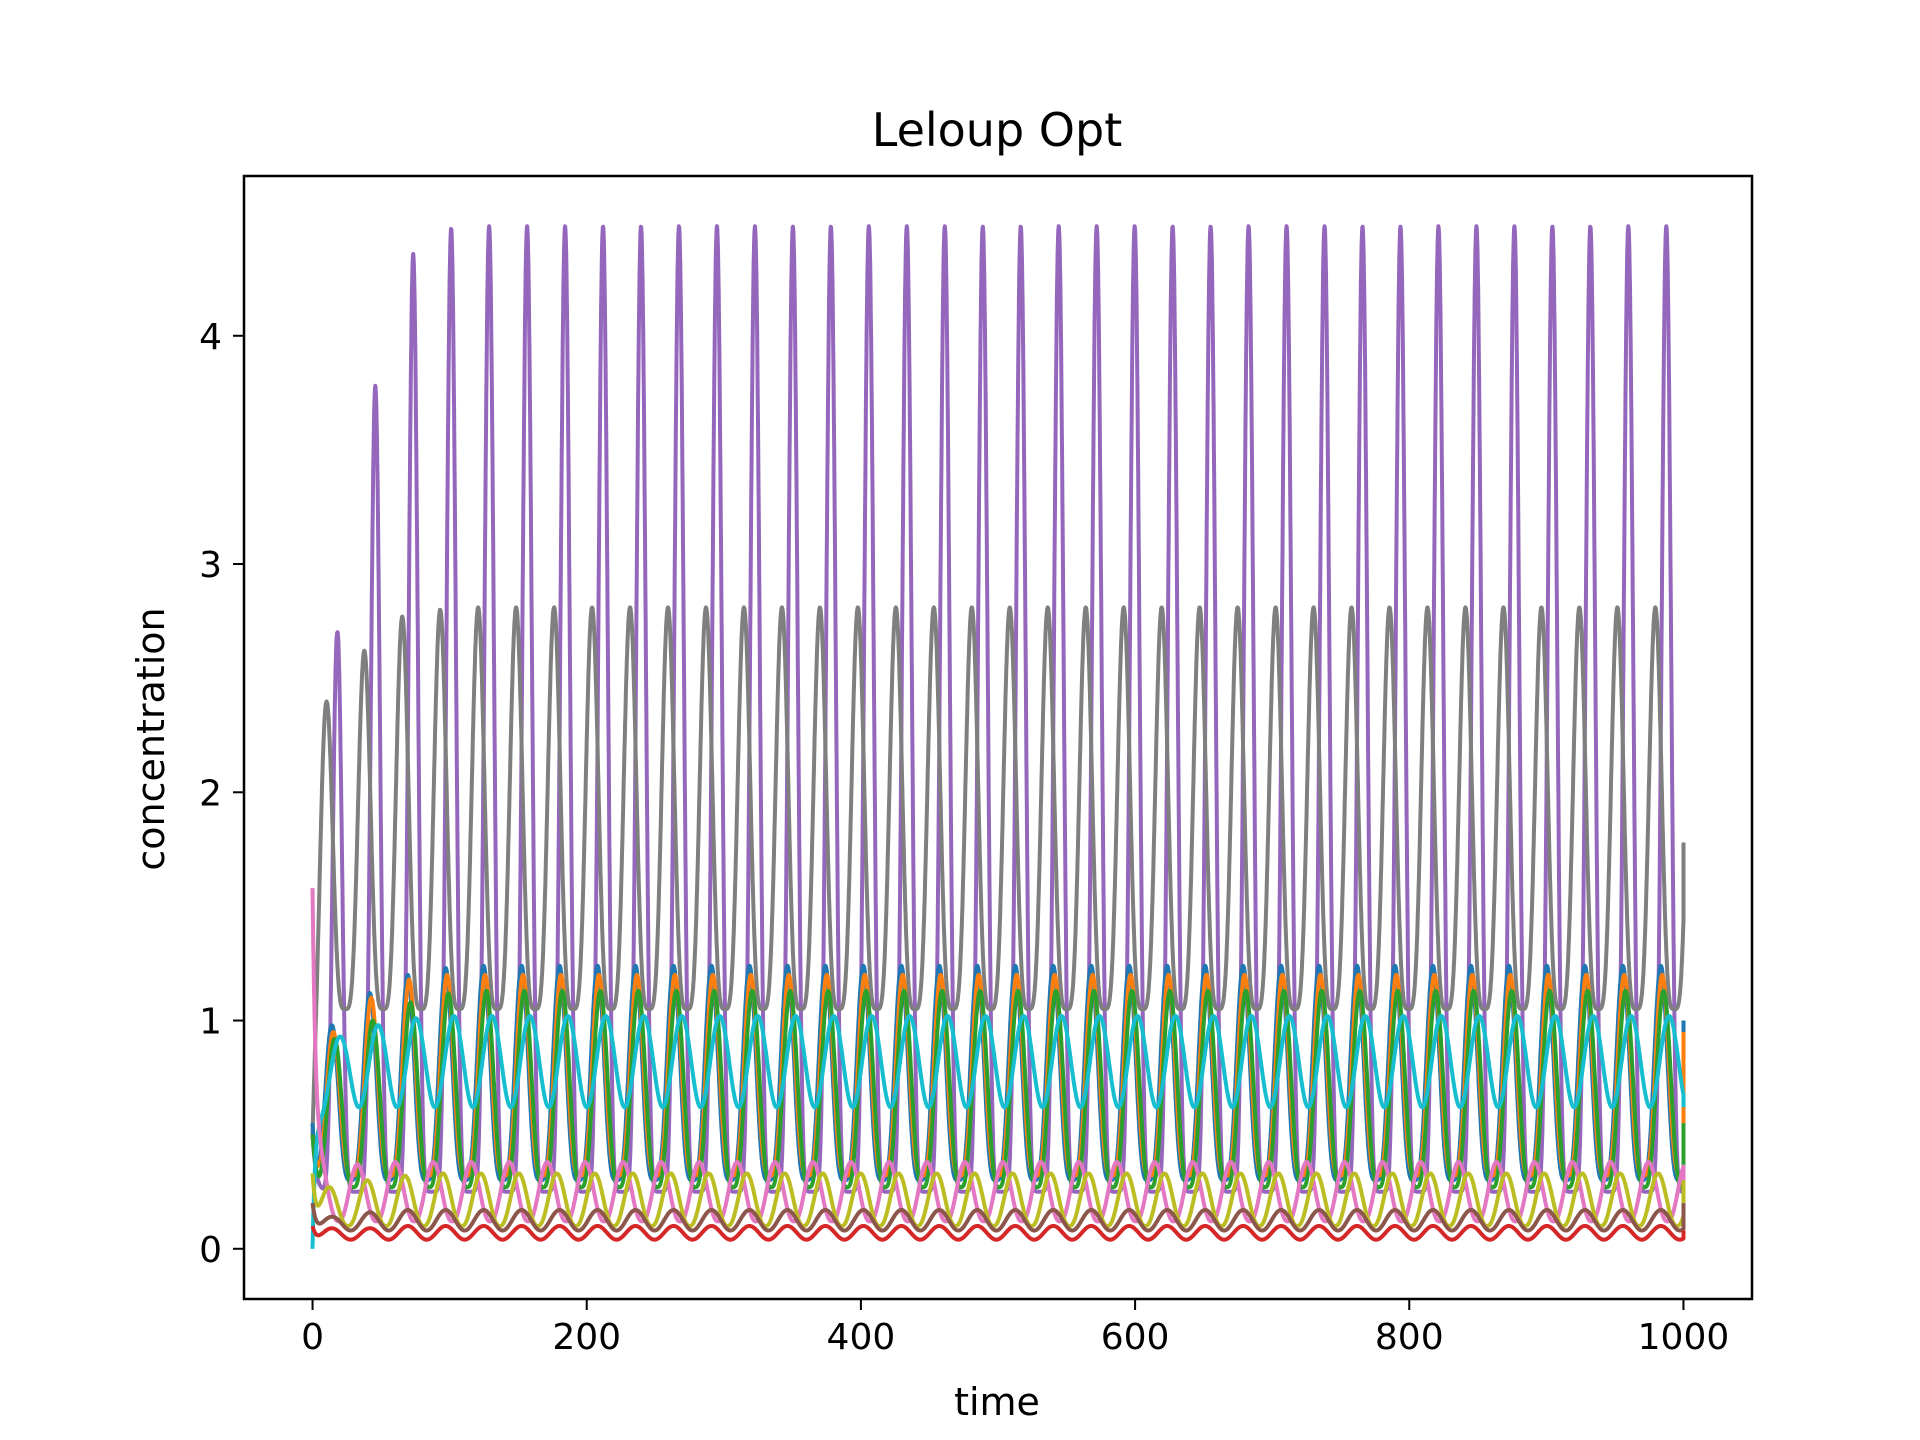  Describe the element at coordinates (997, 130) in the screenshot. I see `chart-title: Leloup Opt` at that location.